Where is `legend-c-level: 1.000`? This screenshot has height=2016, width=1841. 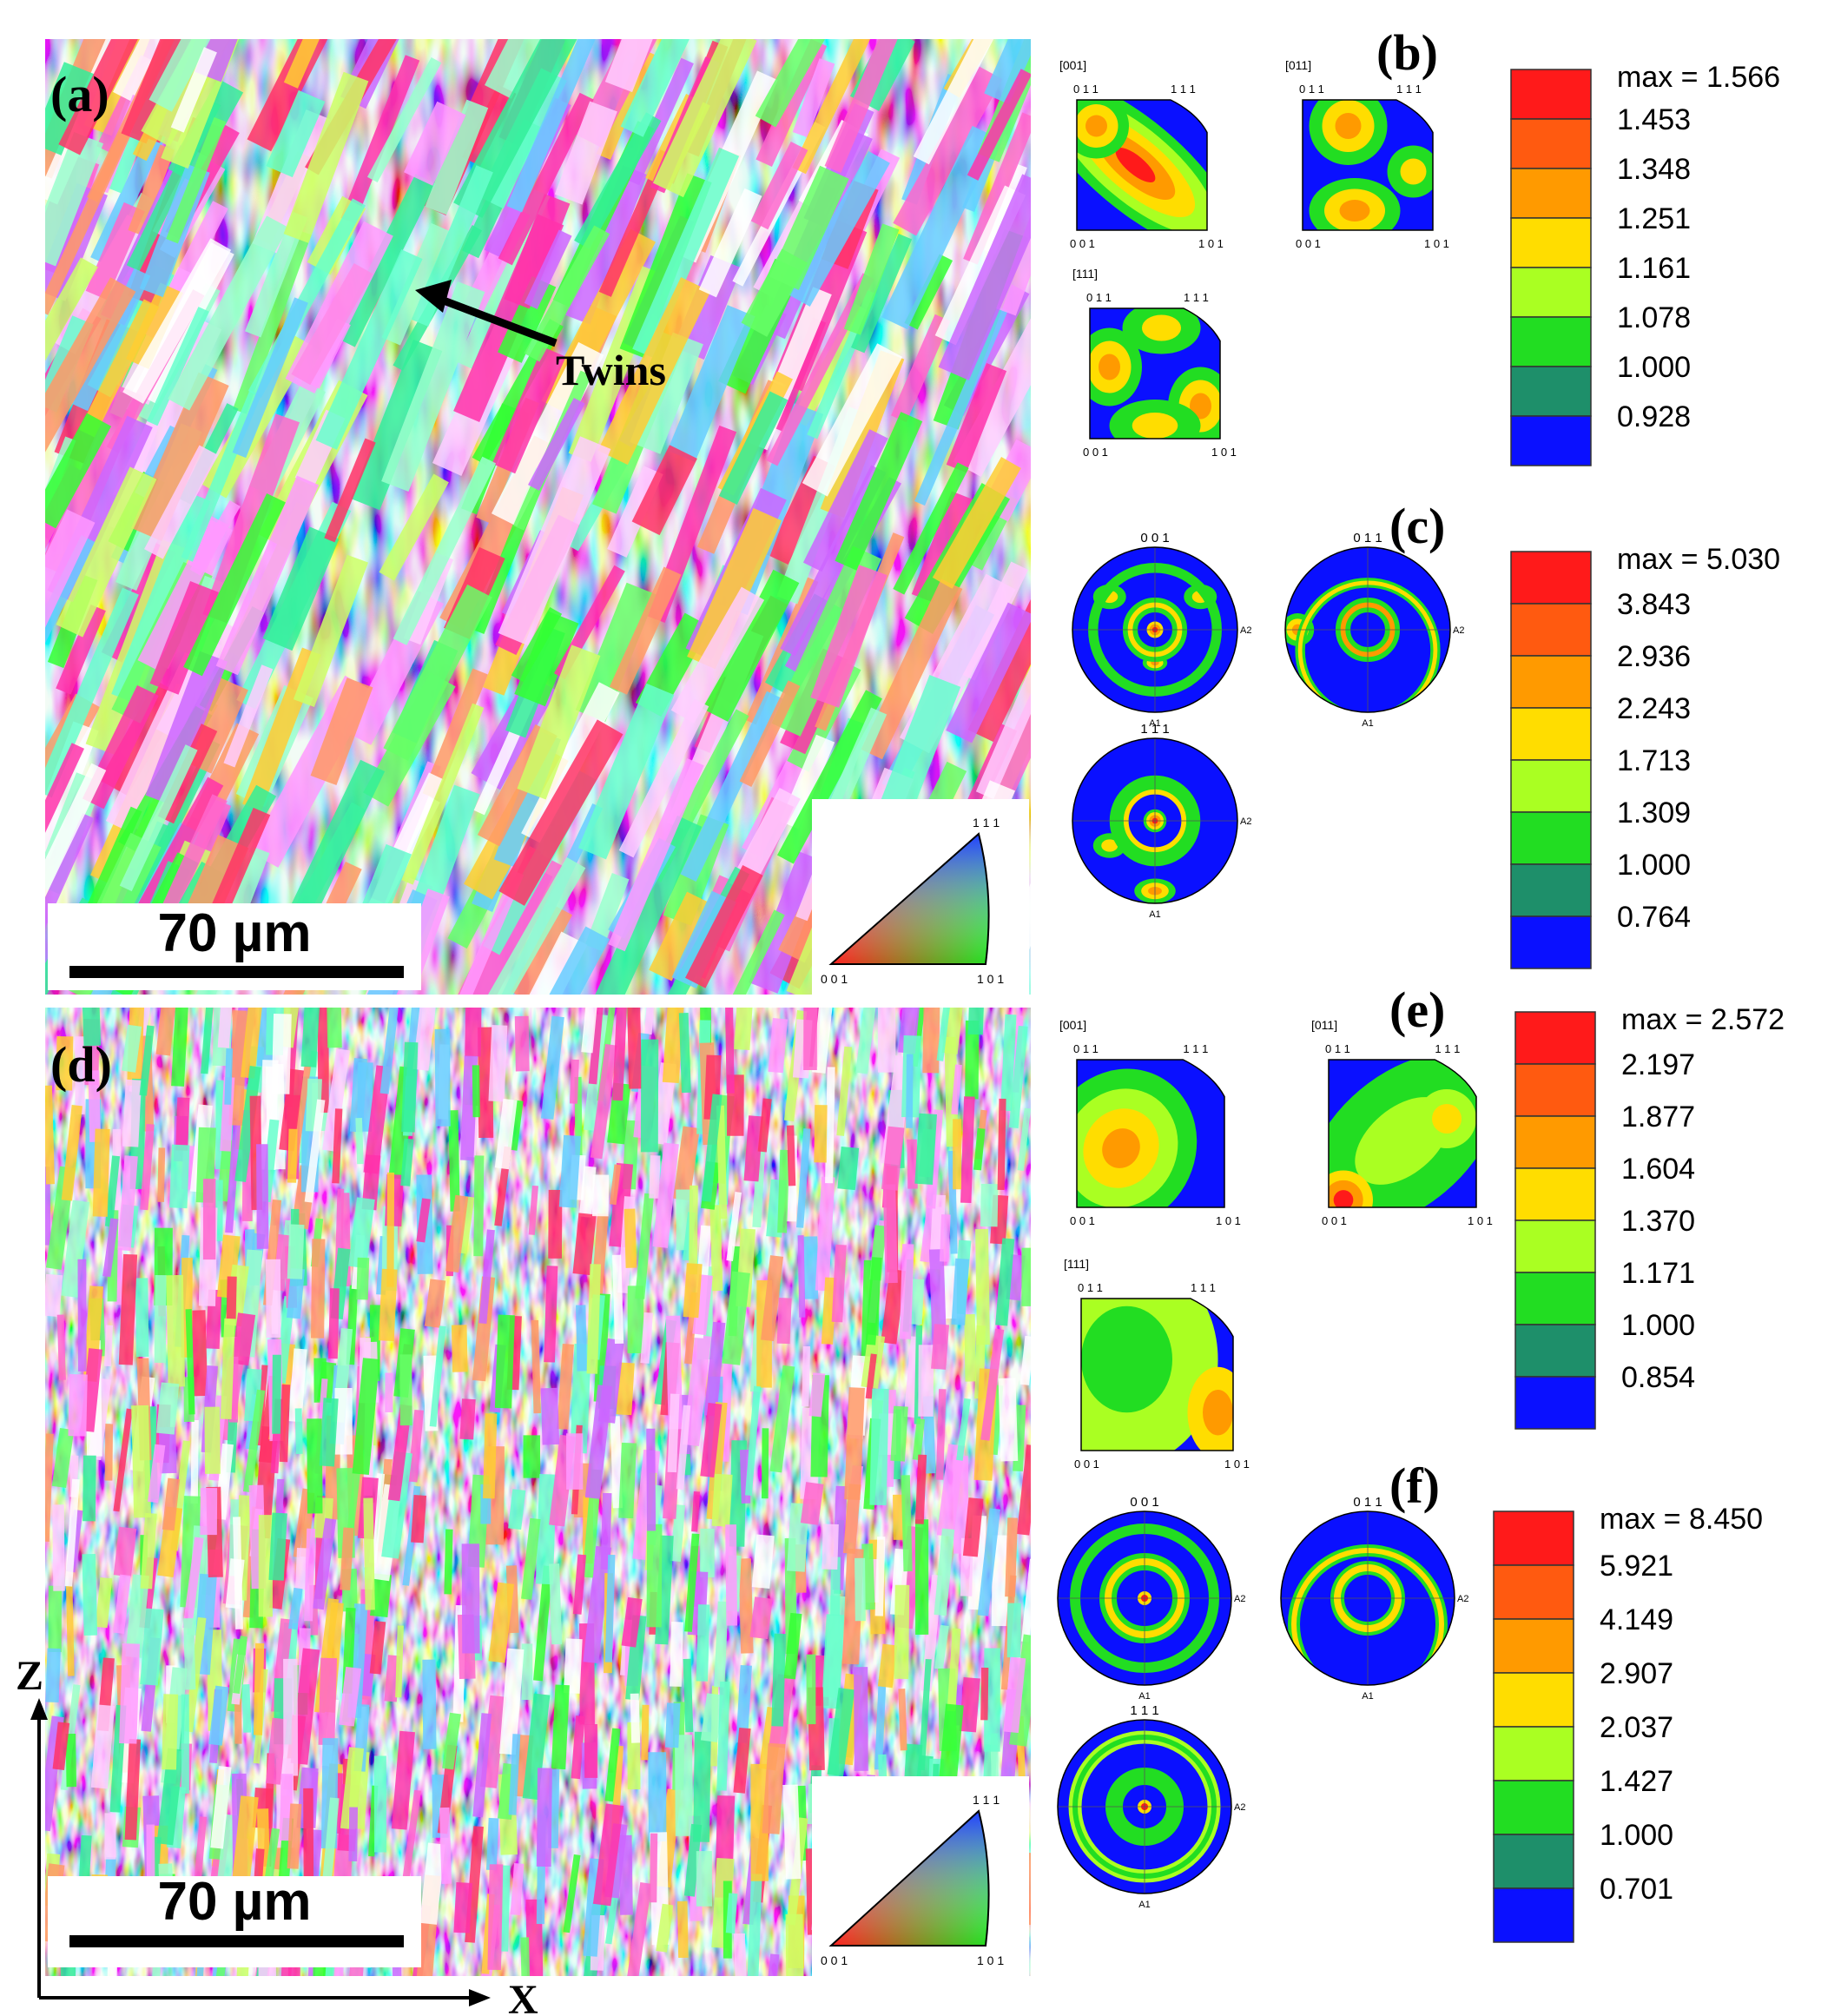
legend-c-level: 1.000 is located at coordinates (1654, 865).